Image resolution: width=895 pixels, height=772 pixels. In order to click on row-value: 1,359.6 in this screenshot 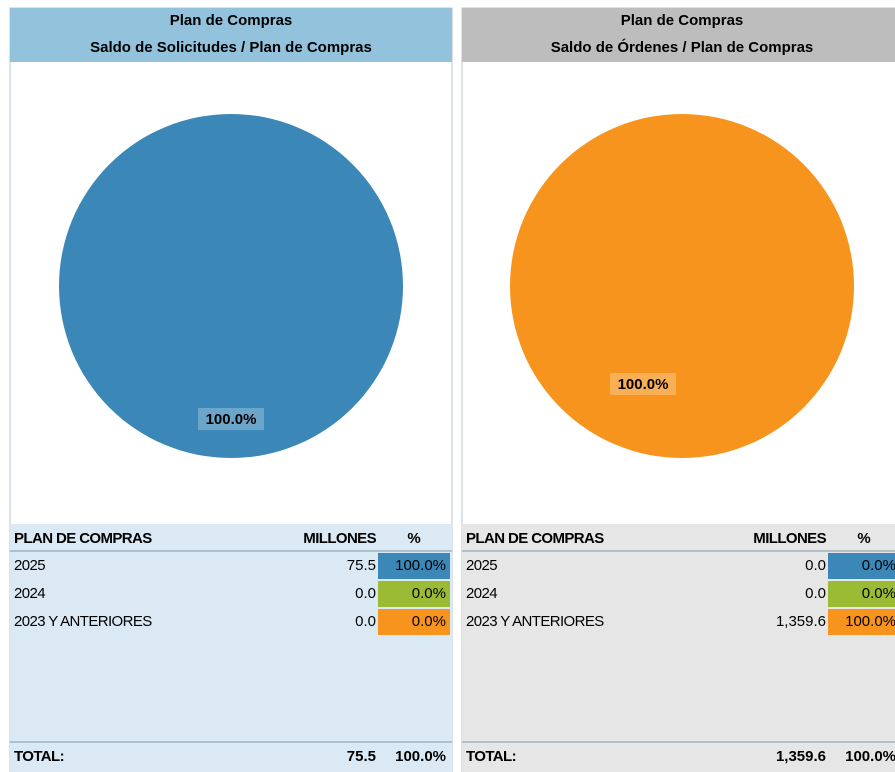, I will do `click(801, 621)`.